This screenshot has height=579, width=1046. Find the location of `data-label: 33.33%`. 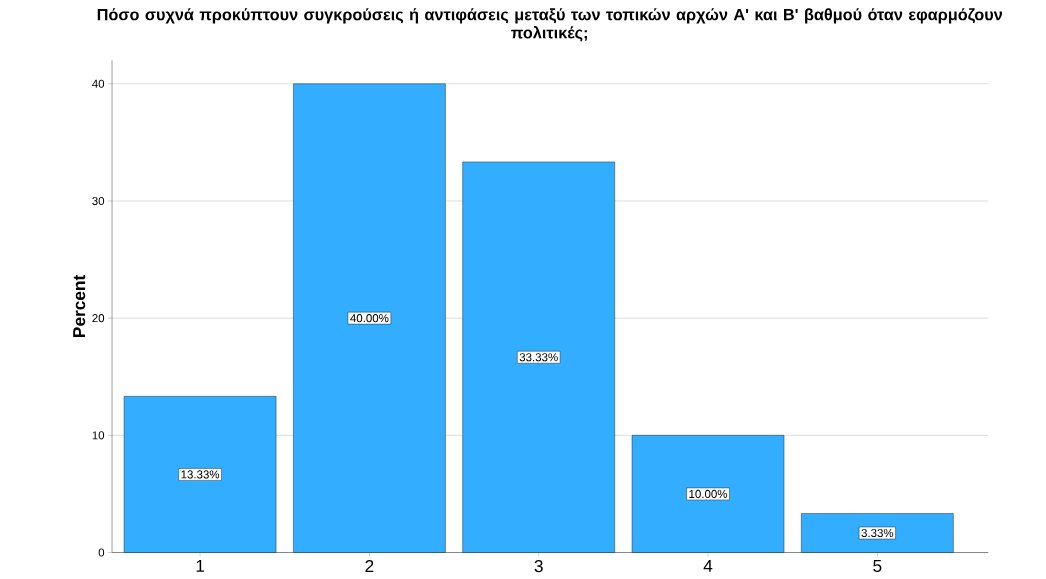

data-label: 33.33% is located at coordinates (538, 357).